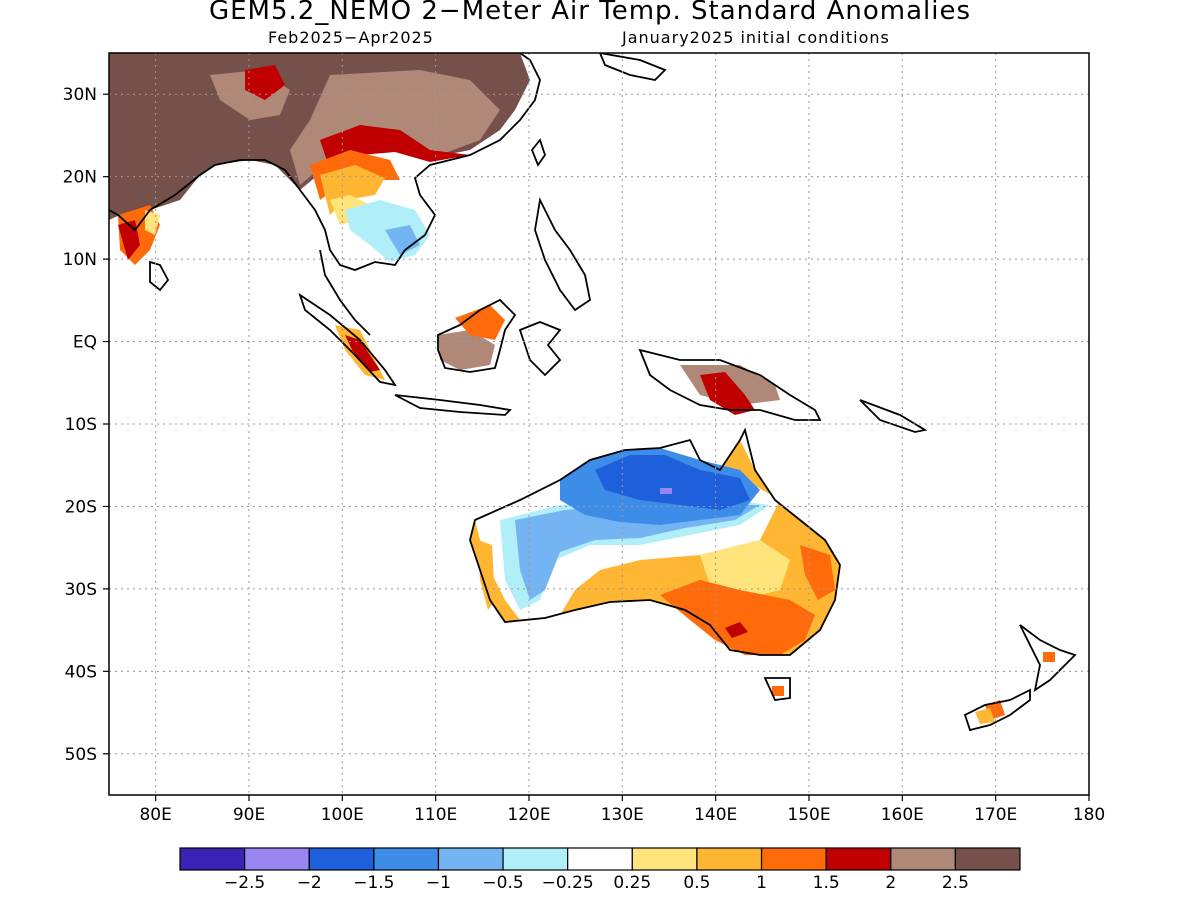  I want to click on australia-darkblue, so click(672, 482).